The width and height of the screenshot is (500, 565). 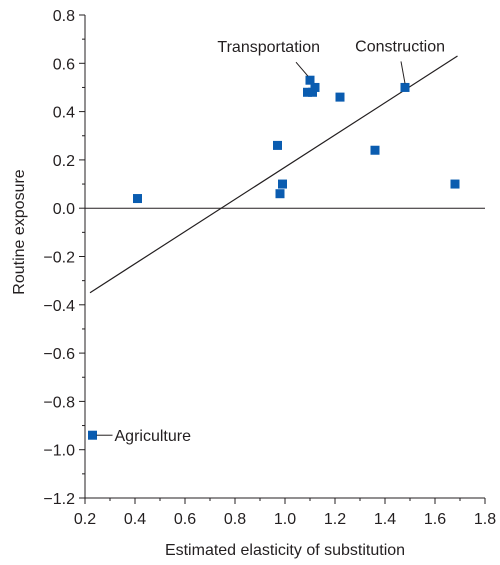 I want to click on x-tick-label: 0.2, so click(x=85, y=519).